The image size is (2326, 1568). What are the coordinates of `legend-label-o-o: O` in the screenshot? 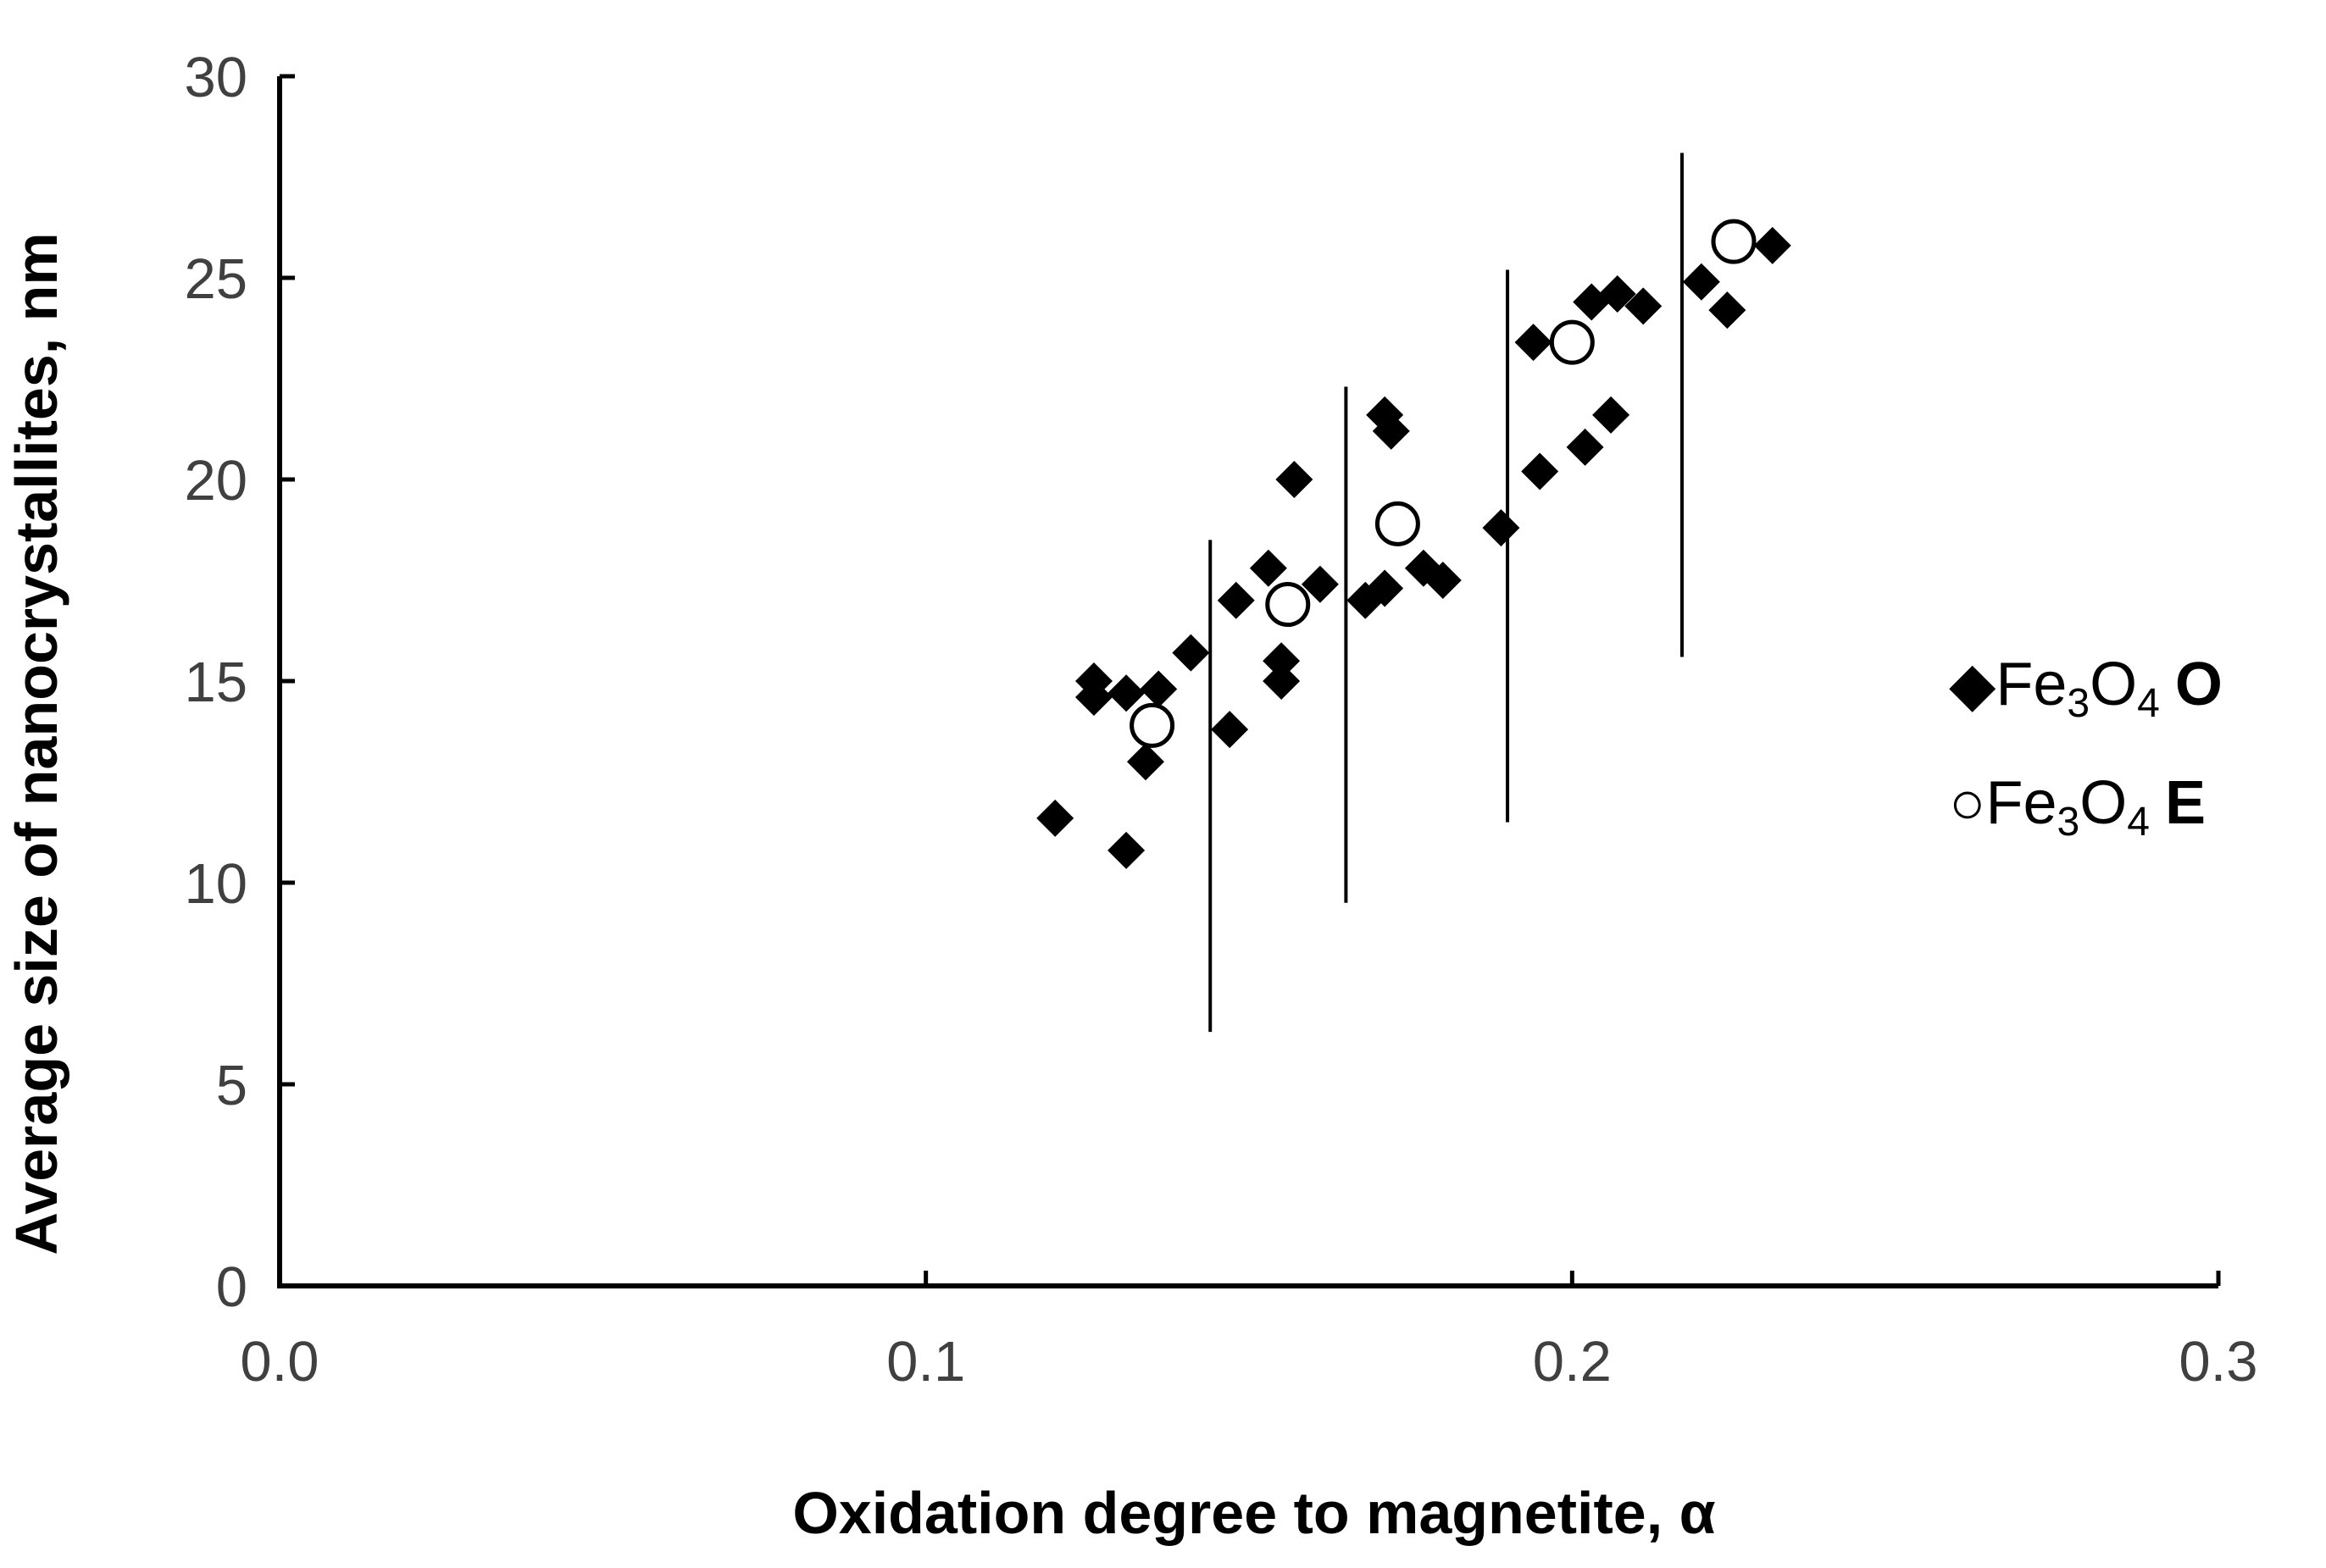 It's located at (2113, 684).